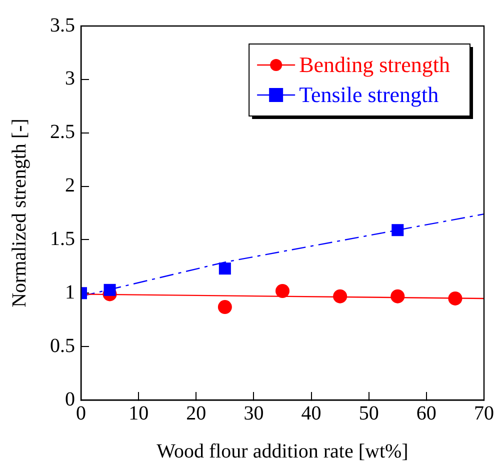  Describe the element at coordinates (369, 94) in the screenshot. I see `legend-label: Tensile strength` at that location.